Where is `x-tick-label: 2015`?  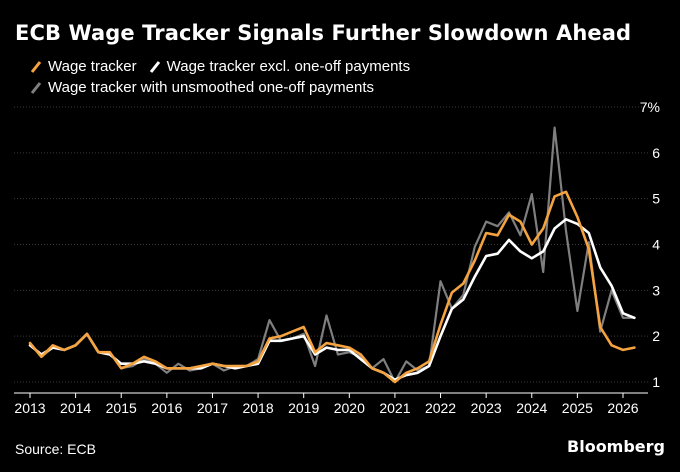
x-tick-label: 2015 is located at coordinates (121, 408).